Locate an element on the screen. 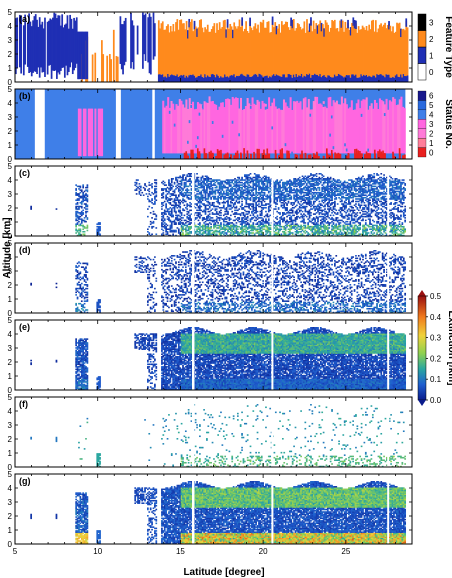 The image size is (452, 578). y-tick-label: 3 is located at coordinates (10, 117).